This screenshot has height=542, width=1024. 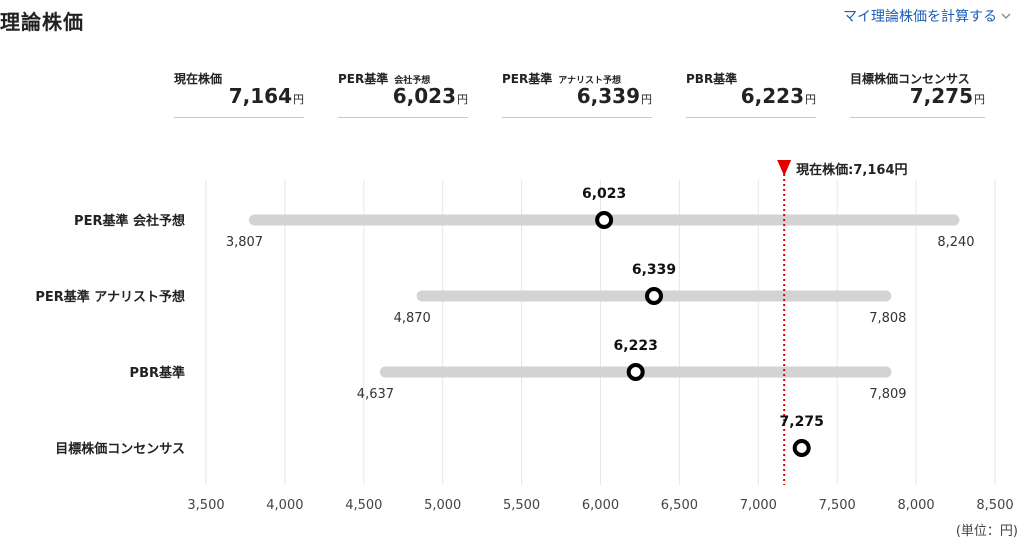 I want to click on range-low-label: 4,637, so click(x=375, y=394).